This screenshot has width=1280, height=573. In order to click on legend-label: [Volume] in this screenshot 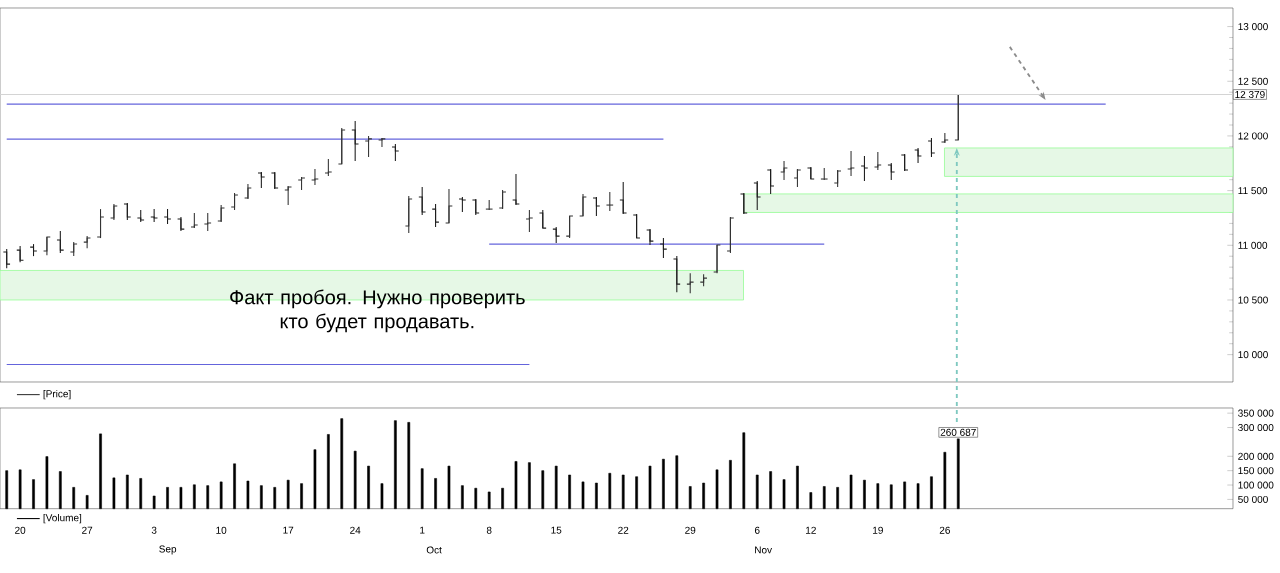, I will do `click(62, 518)`.